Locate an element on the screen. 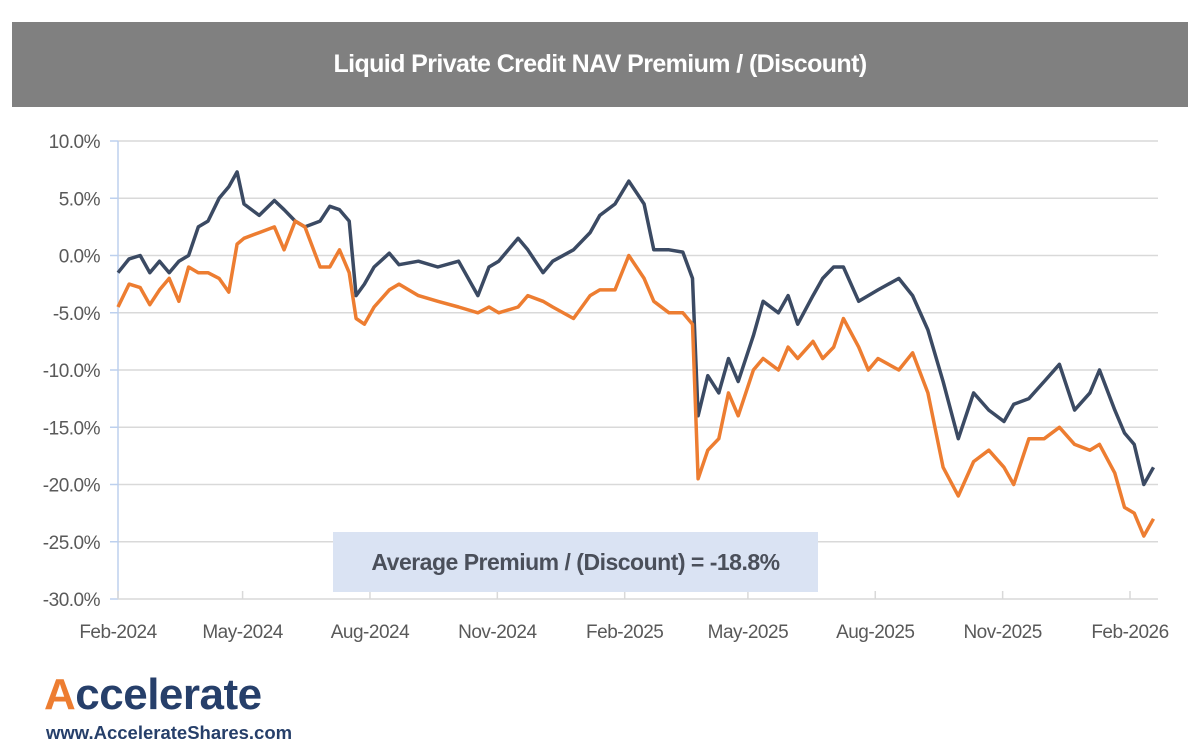 Image resolution: width=1200 pixels, height=755 pixels. average-annotation-box: Average Premium / (Discount) = -18.8% is located at coordinates (575, 562).